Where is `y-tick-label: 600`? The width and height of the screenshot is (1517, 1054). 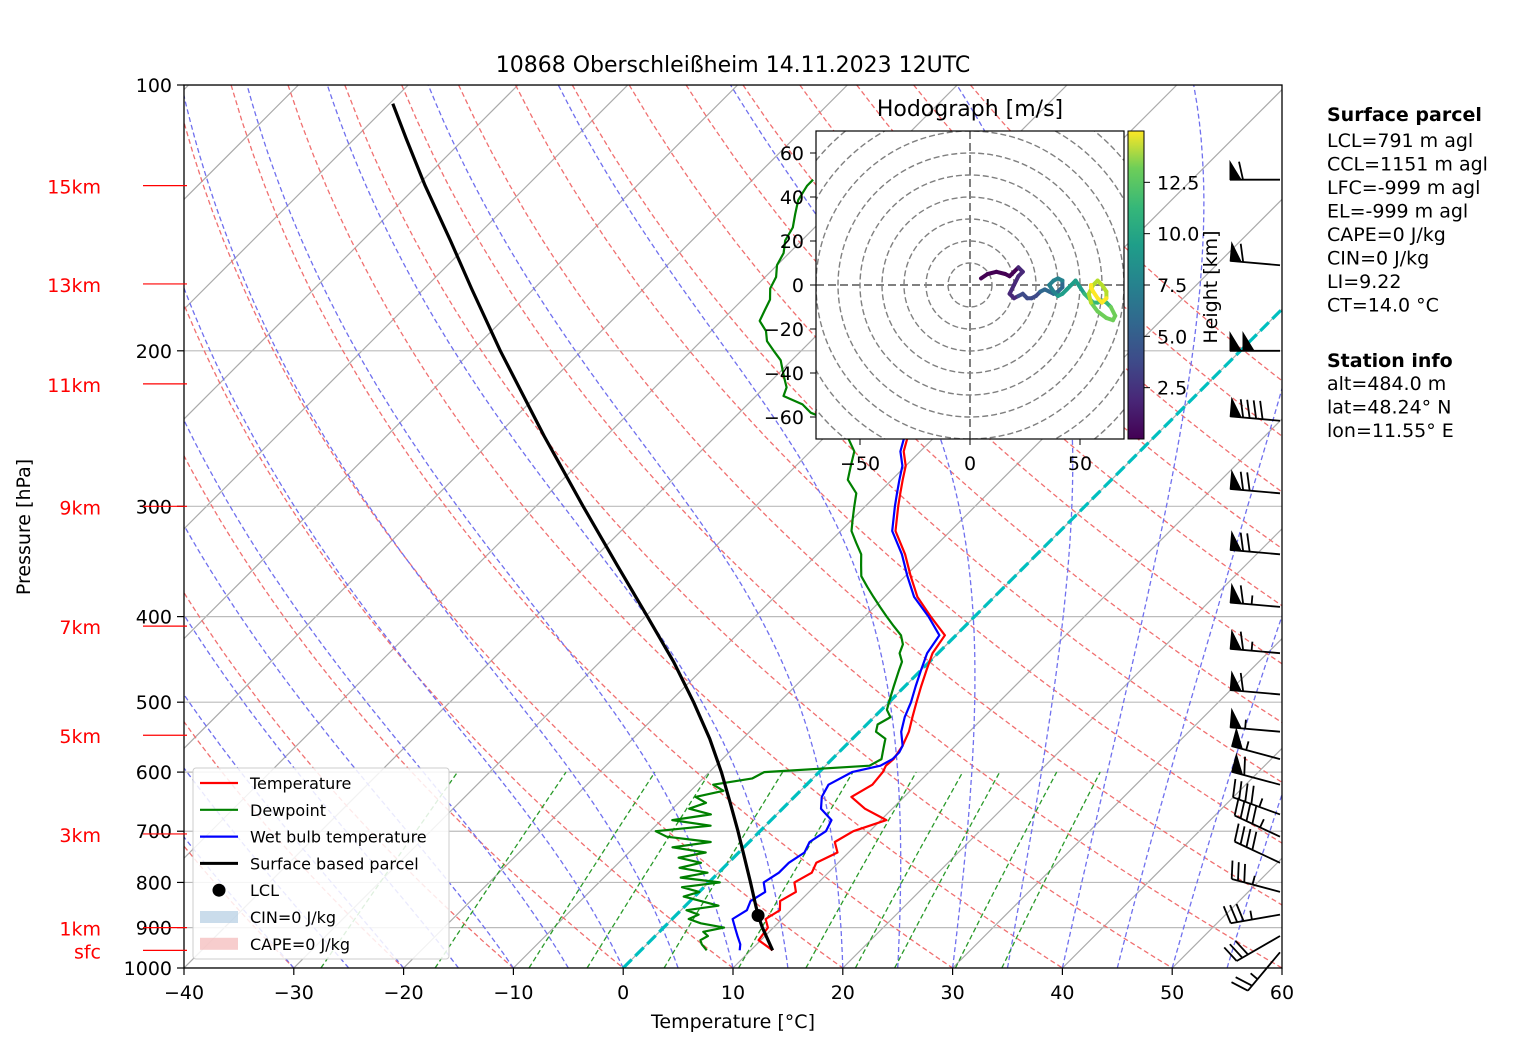
y-tick-label: 600 is located at coordinates (154, 773).